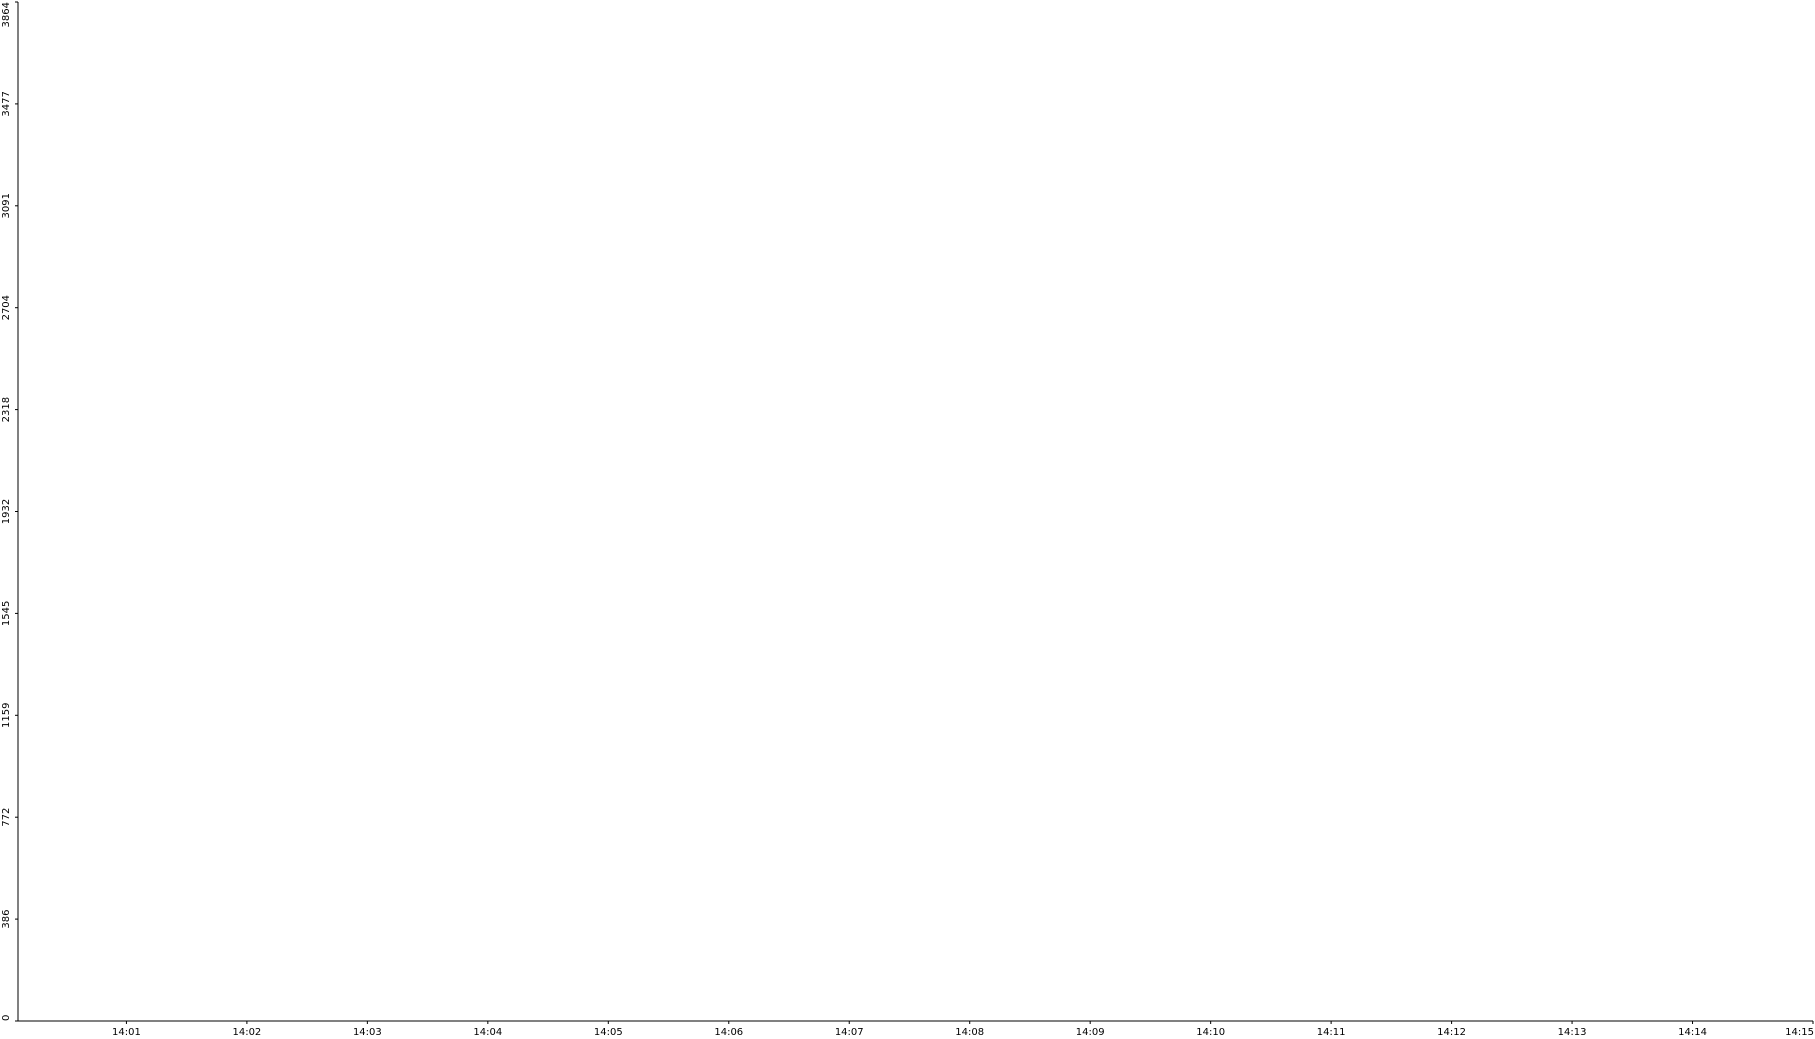  I want to click on x-tick-label: 14:03, so click(367, 1032).